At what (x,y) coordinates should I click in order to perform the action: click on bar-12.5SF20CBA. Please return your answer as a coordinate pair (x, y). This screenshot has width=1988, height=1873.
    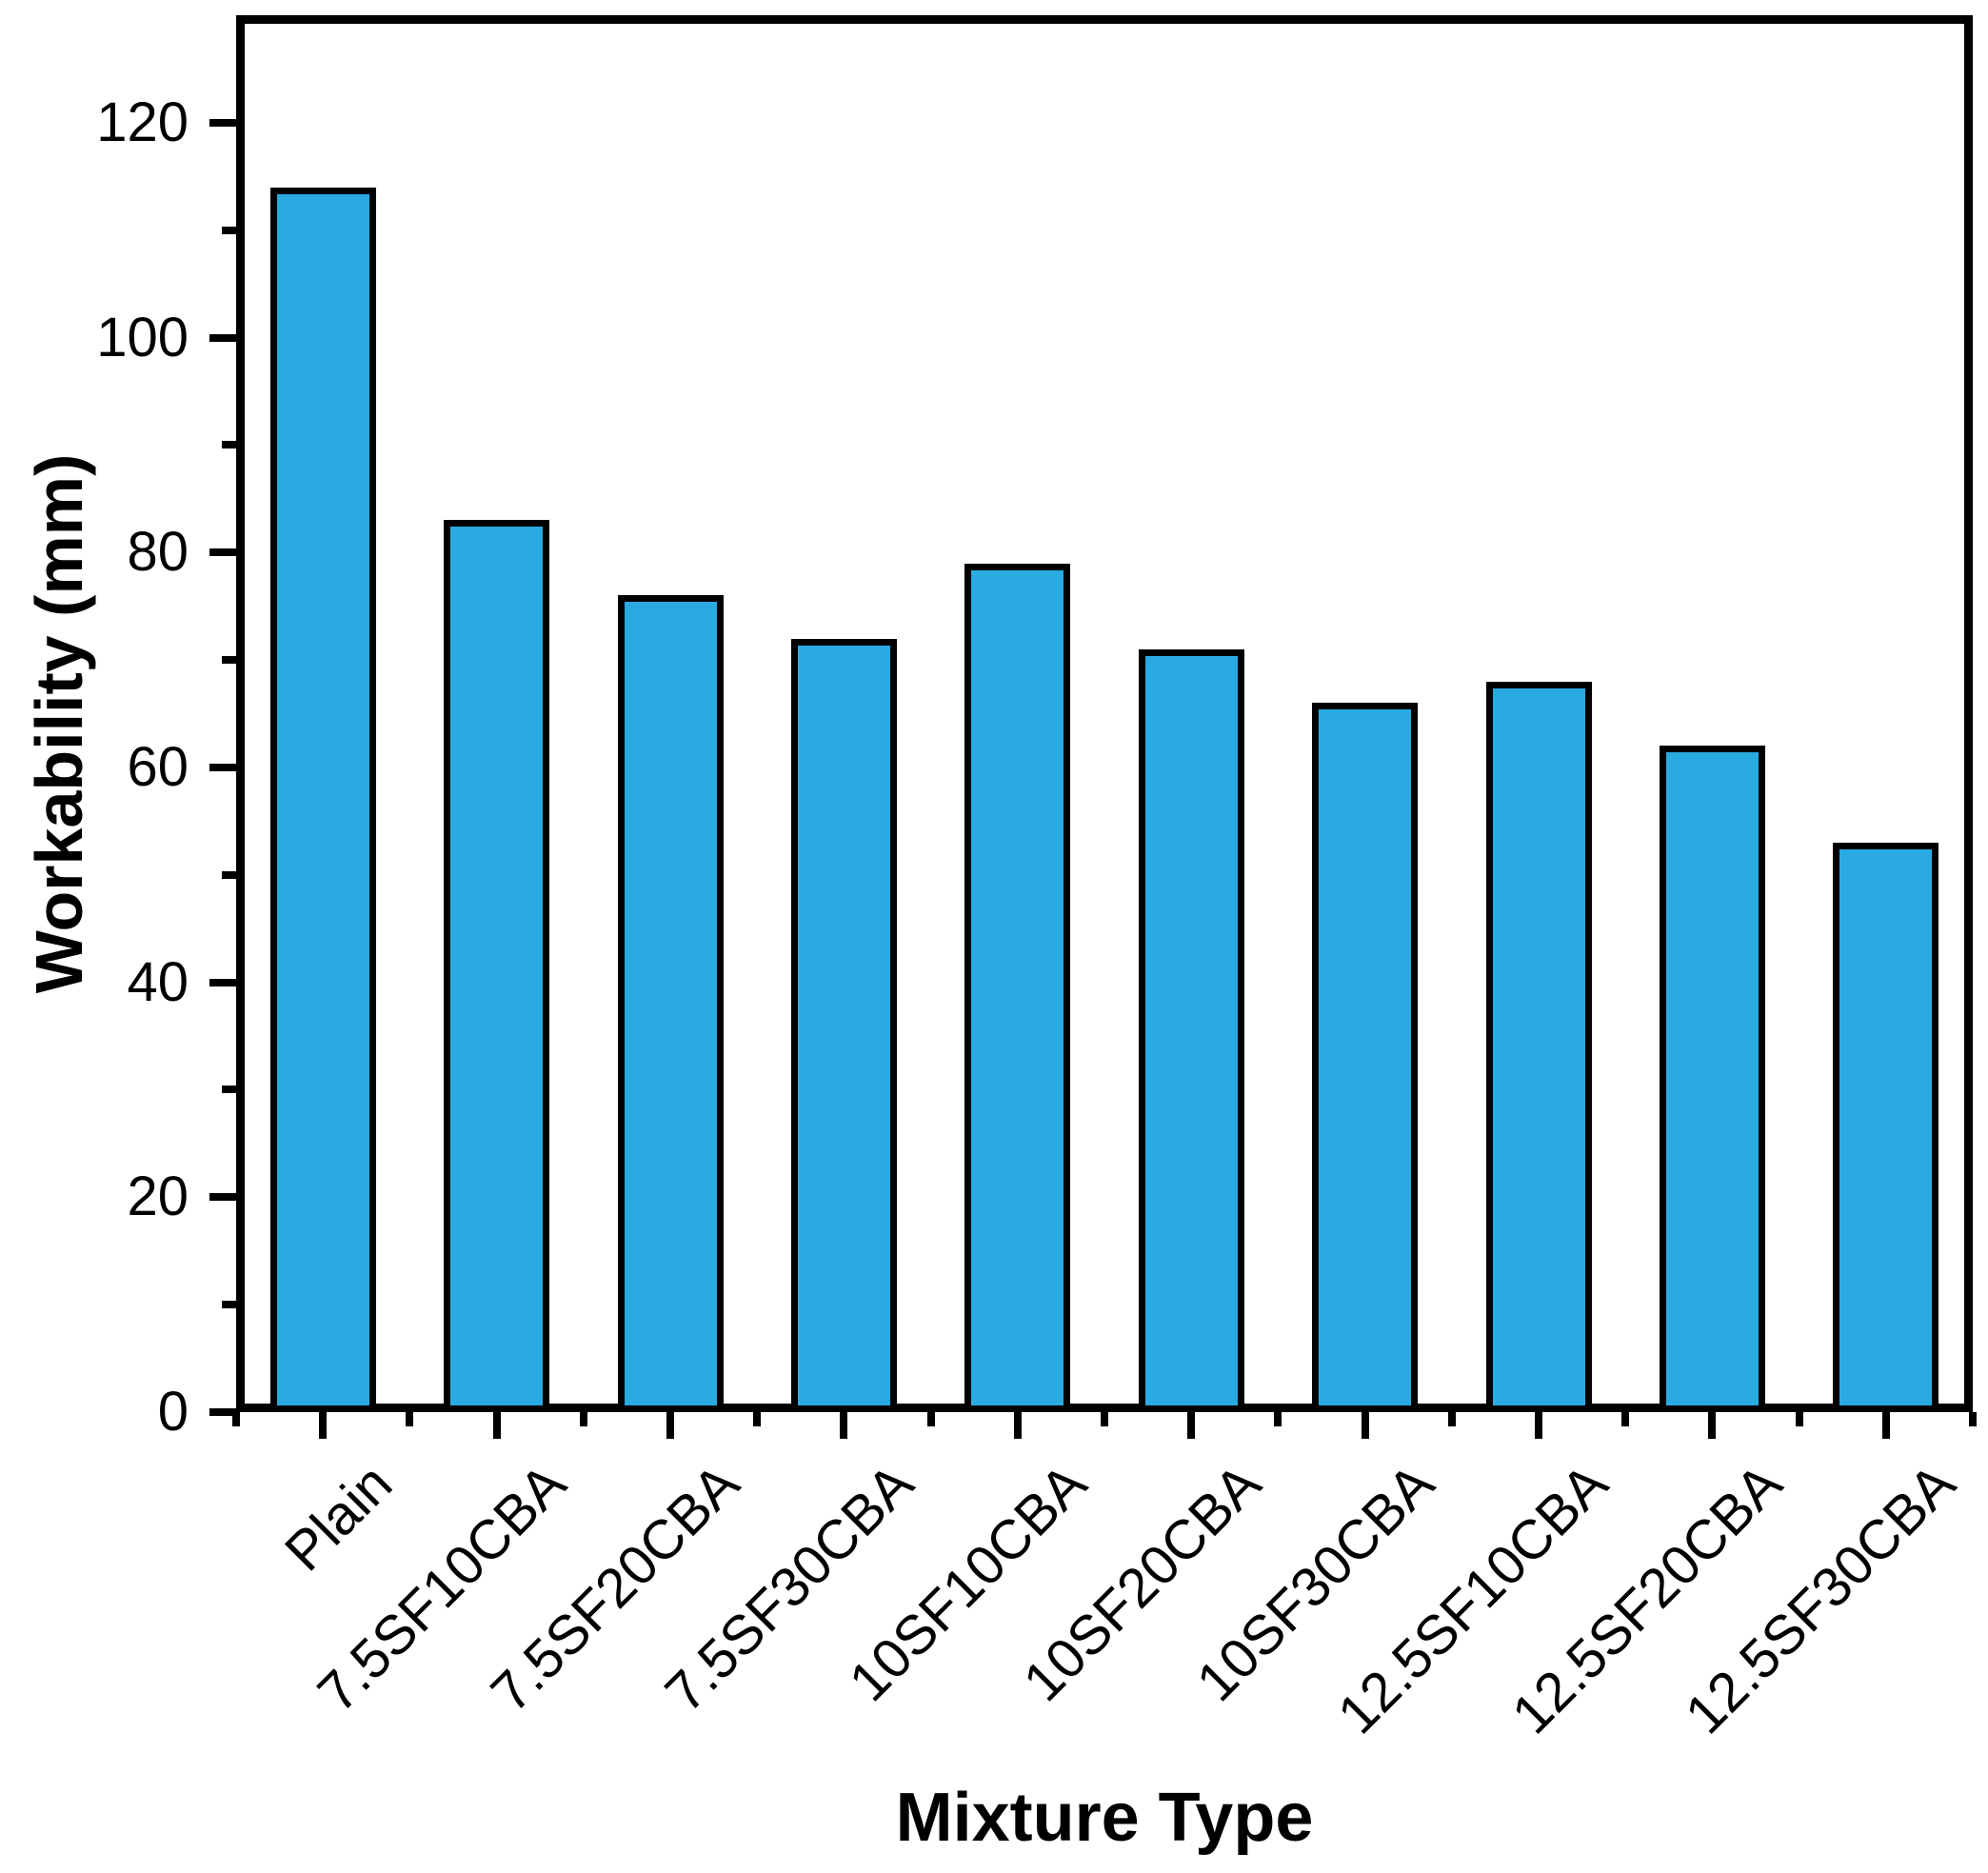
    Looking at the image, I should click on (1712, 1079).